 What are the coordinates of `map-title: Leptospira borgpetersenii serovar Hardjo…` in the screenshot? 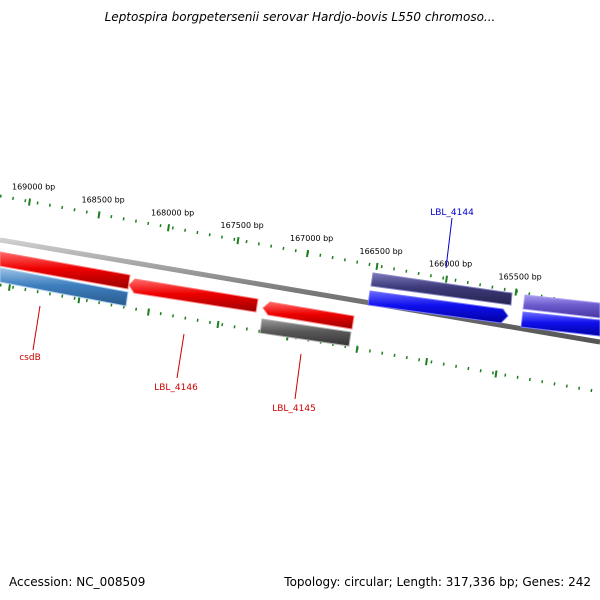 It's located at (300, 17).